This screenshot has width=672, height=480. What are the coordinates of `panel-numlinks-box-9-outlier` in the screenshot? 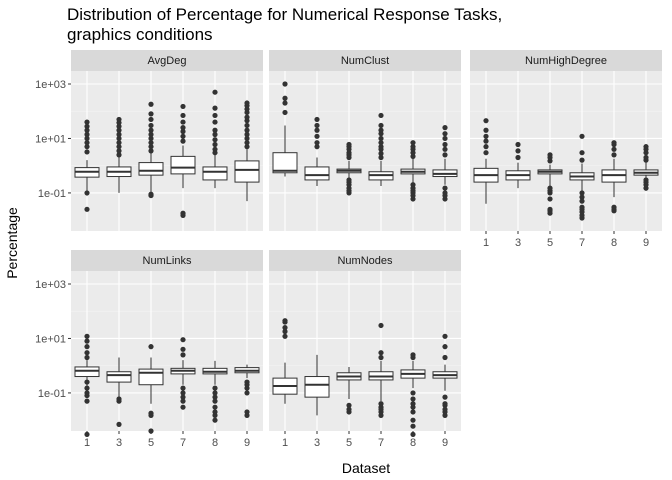 It's located at (247, 382).